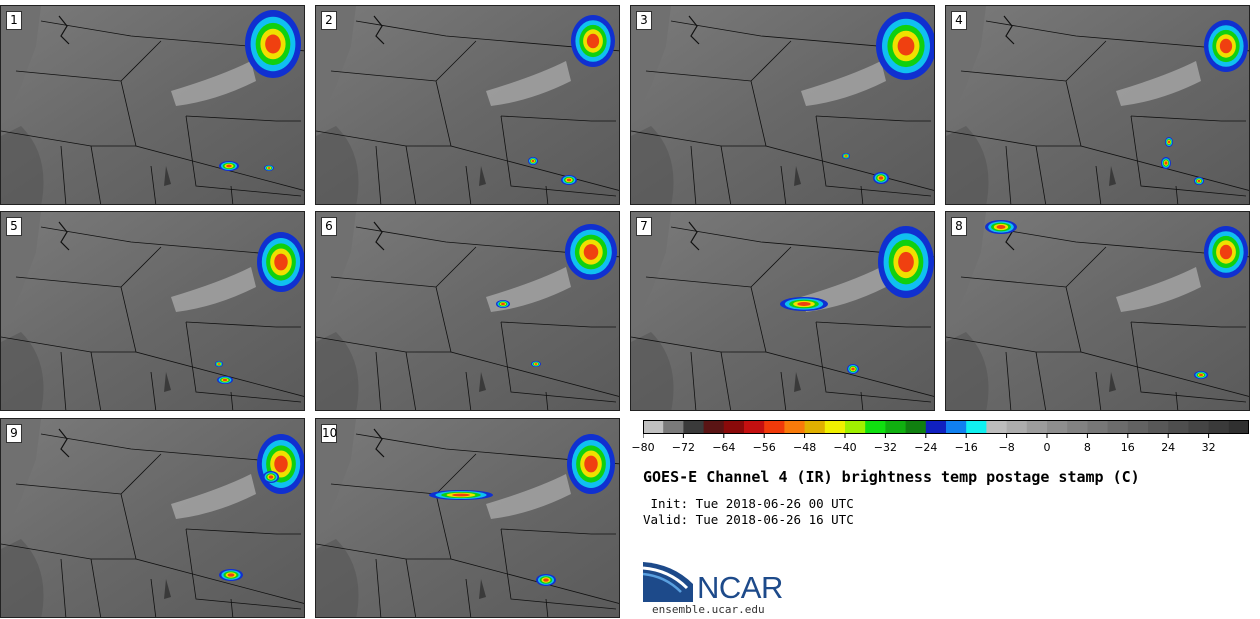 This screenshot has width=1260, height=619. Describe the element at coordinates (1097, 311) in the screenshot. I see `postage-stamp-panel: 8` at that location.